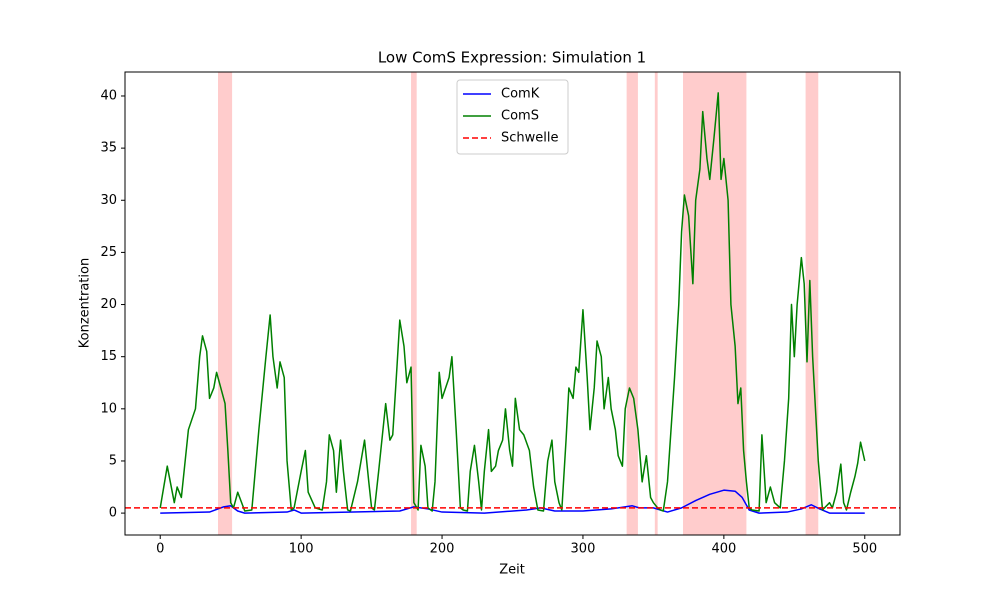 The image size is (1000, 604). What do you see at coordinates (864, 549) in the screenshot?
I see `x-tick-label: 500` at bounding box center [864, 549].